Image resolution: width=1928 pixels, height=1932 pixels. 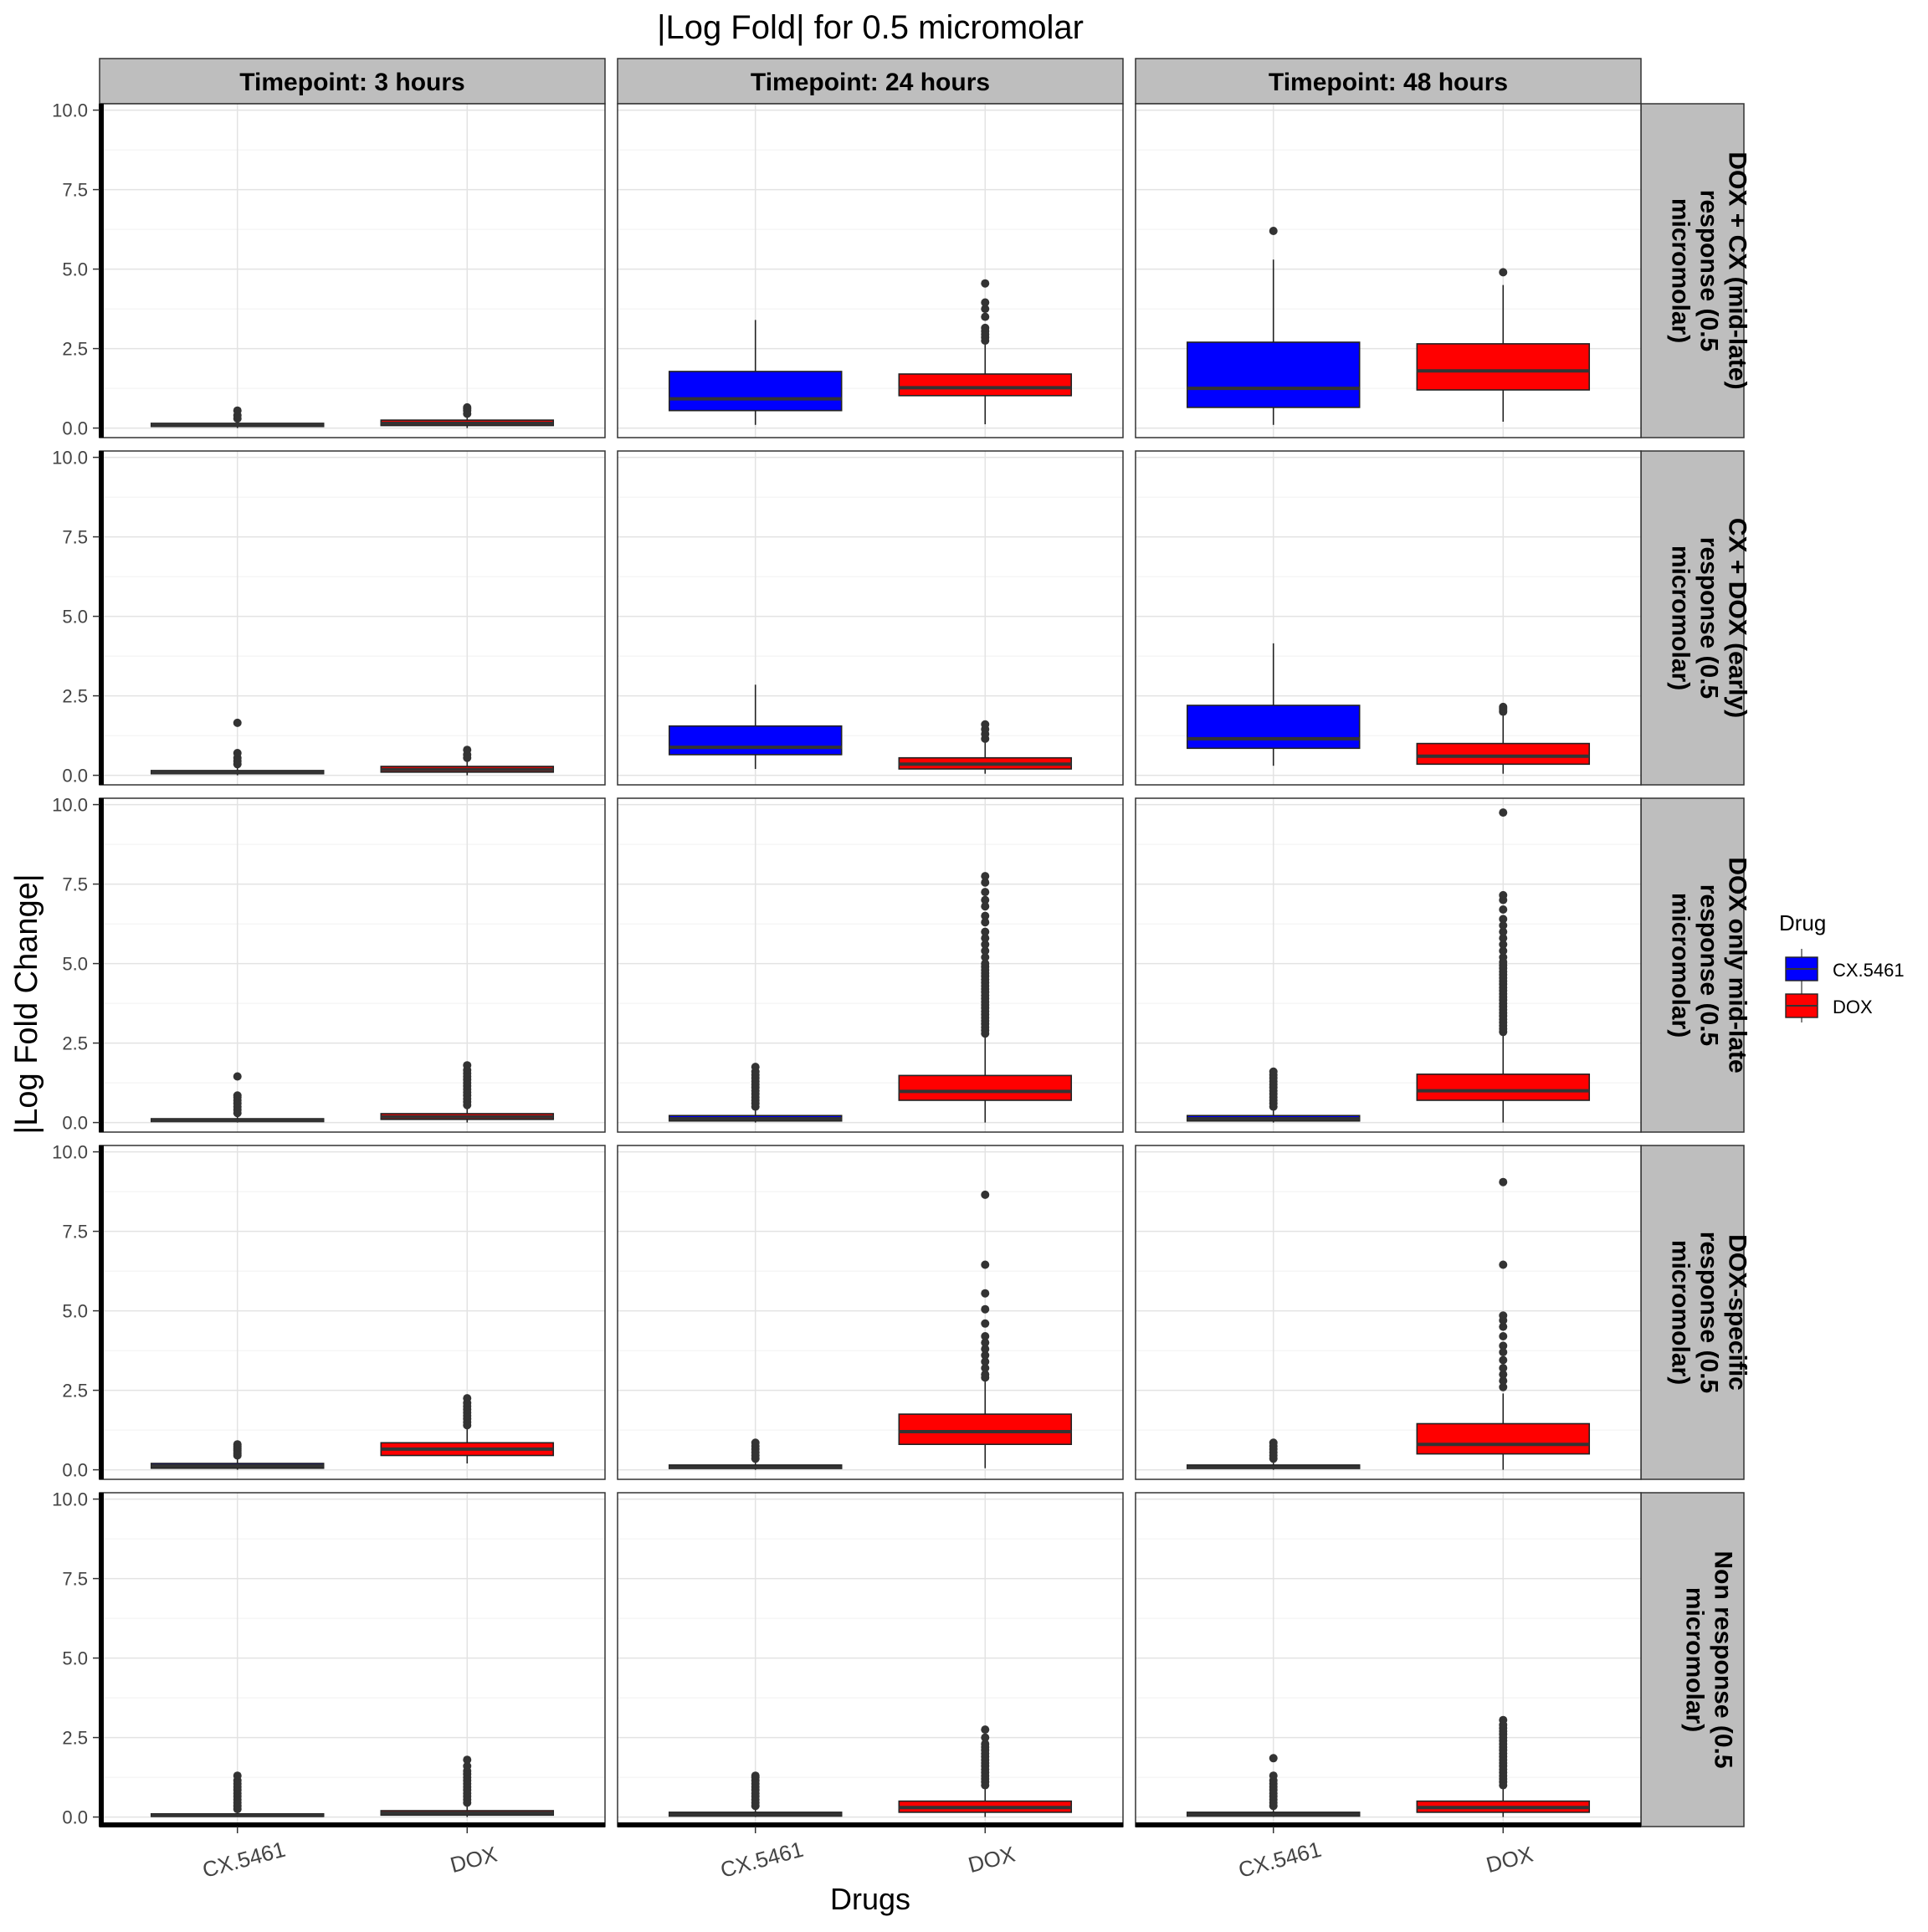 I want to click on row-strip-label: Non response (0.5, so click(x=1723, y=1659).